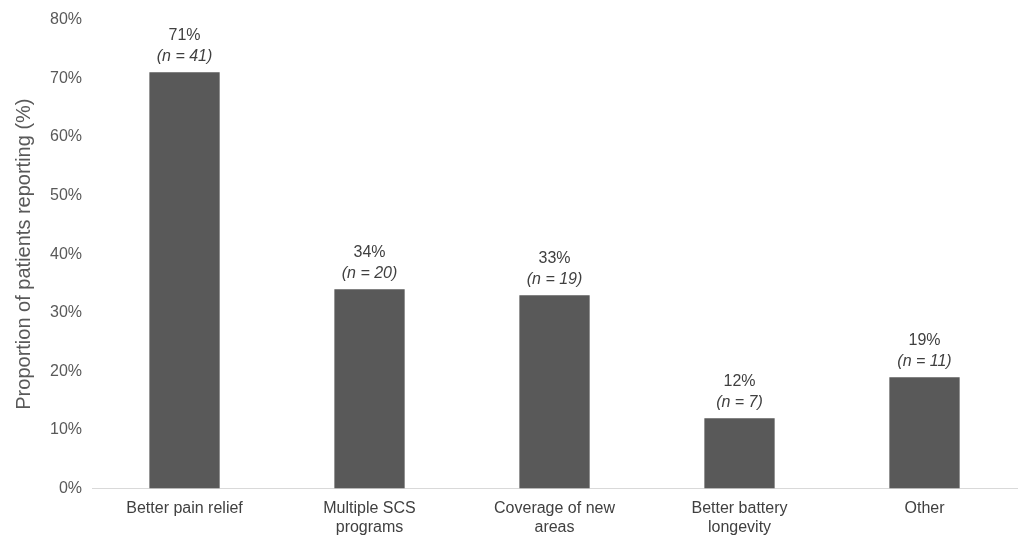 The image size is (1027, 551). Describe the element at coordinates (925, 507) in the screenshot. I see `x-tick-label: Other` at that location.